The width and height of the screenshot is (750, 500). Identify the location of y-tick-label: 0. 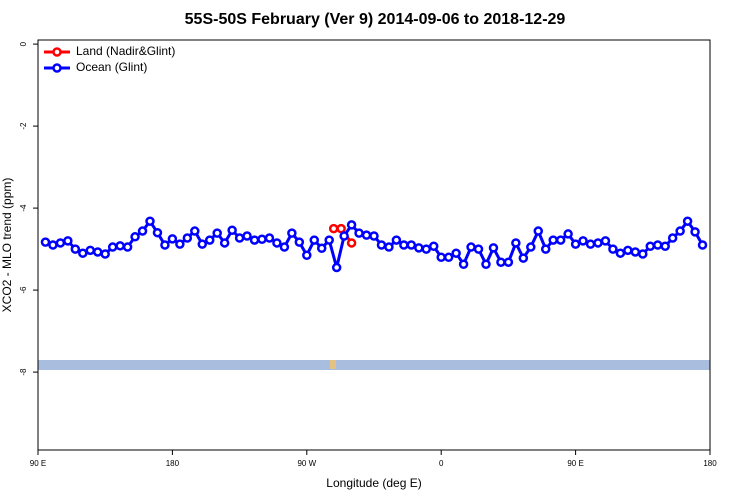
(23, 43).